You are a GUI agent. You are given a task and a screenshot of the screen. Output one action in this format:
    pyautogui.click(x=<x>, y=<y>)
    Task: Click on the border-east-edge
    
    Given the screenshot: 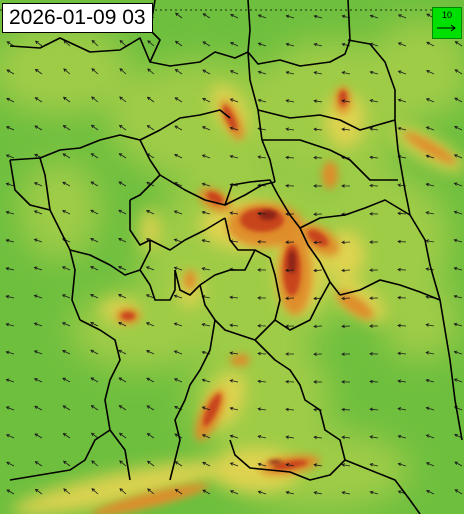 What is the action you would take?
    pyautogui.click(x=394, y=170)
    